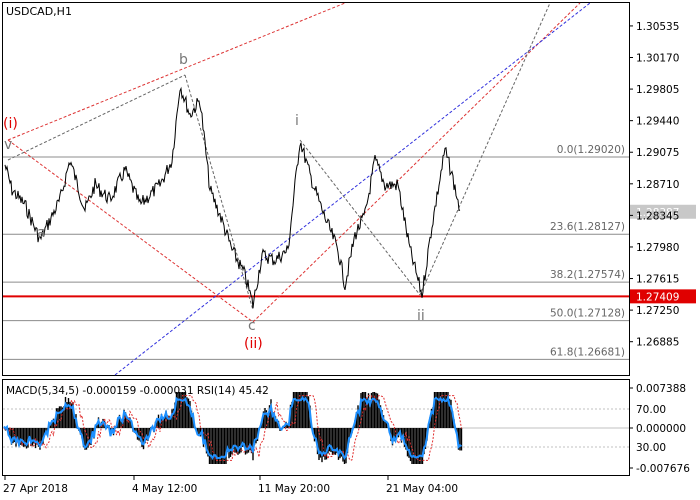 This screenshot has width=700, height=500. What do you see at coordinates (35, 489) in the screenshot?
I see `time-tick-label: 27 Apr 2018` at bounding box center [35, 489].